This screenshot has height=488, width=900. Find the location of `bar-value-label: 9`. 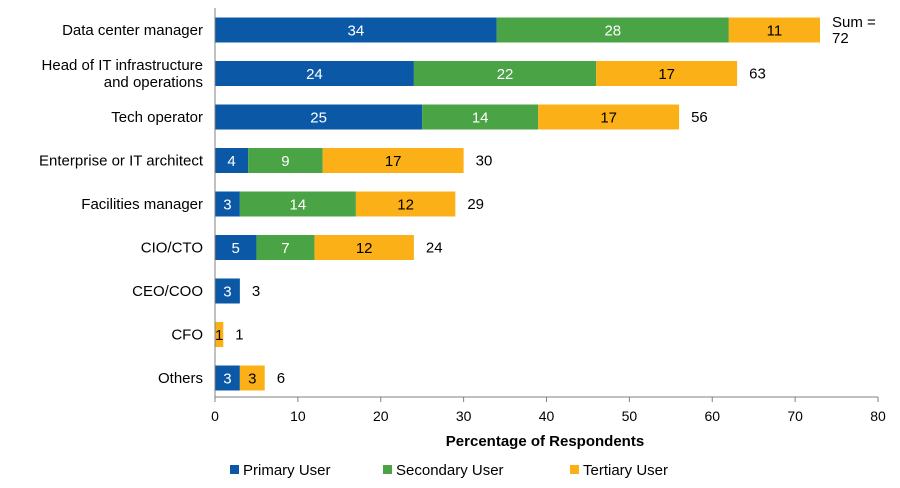

bar-value-label: 9 is located at coordinates (285, 161).